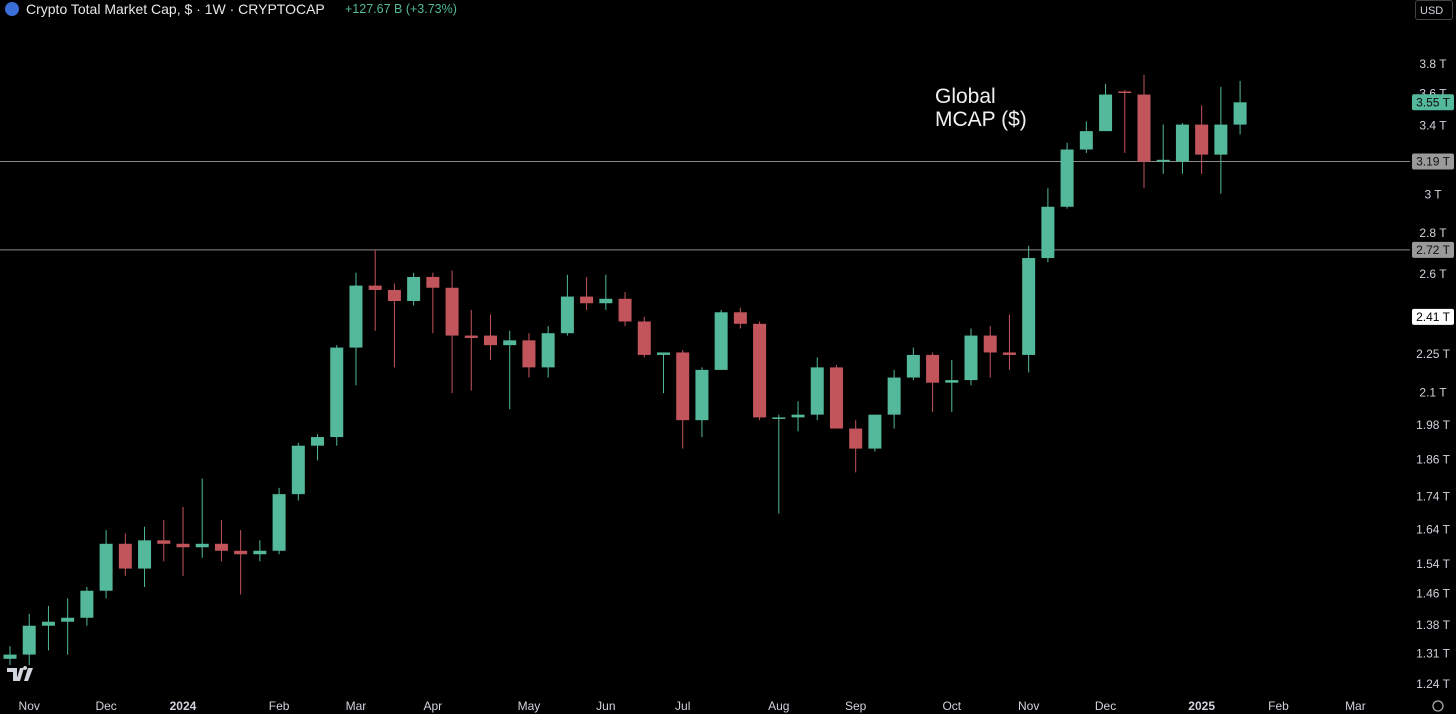  I want to click on x-tick-label: Jun, so click(605, 706).